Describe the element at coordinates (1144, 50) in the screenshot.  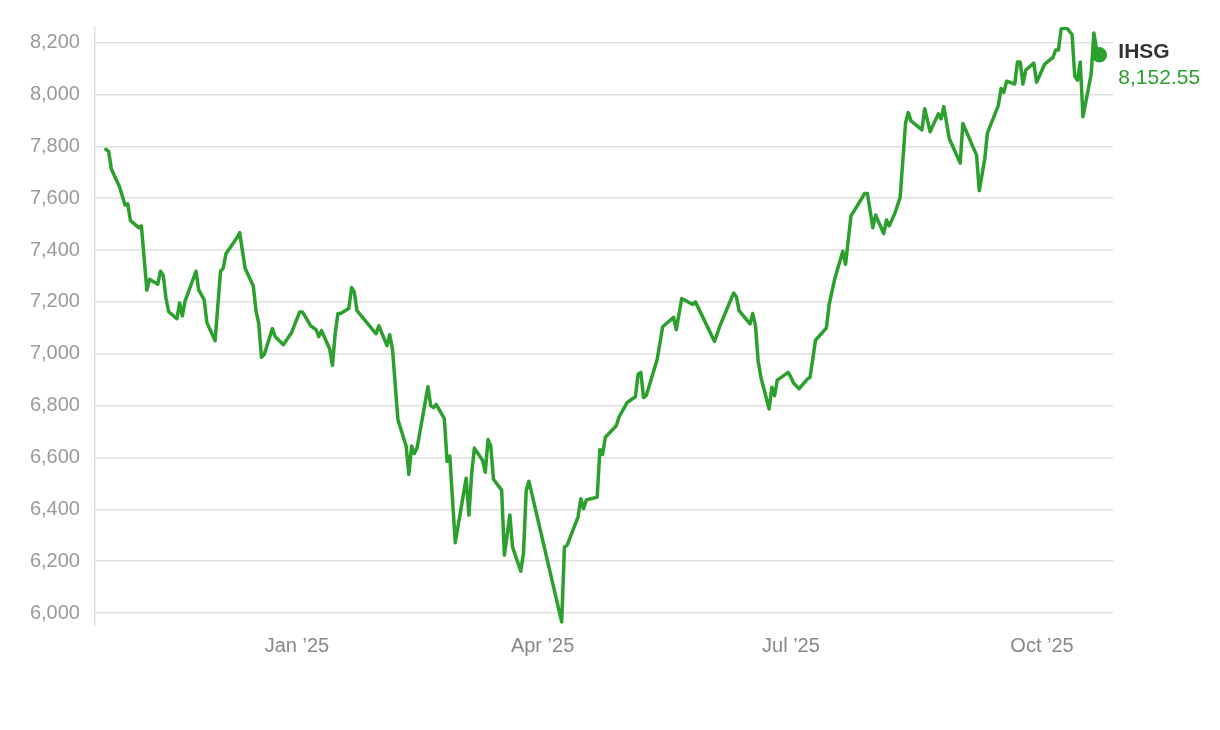
I see `series-label: IHSG` at that location.